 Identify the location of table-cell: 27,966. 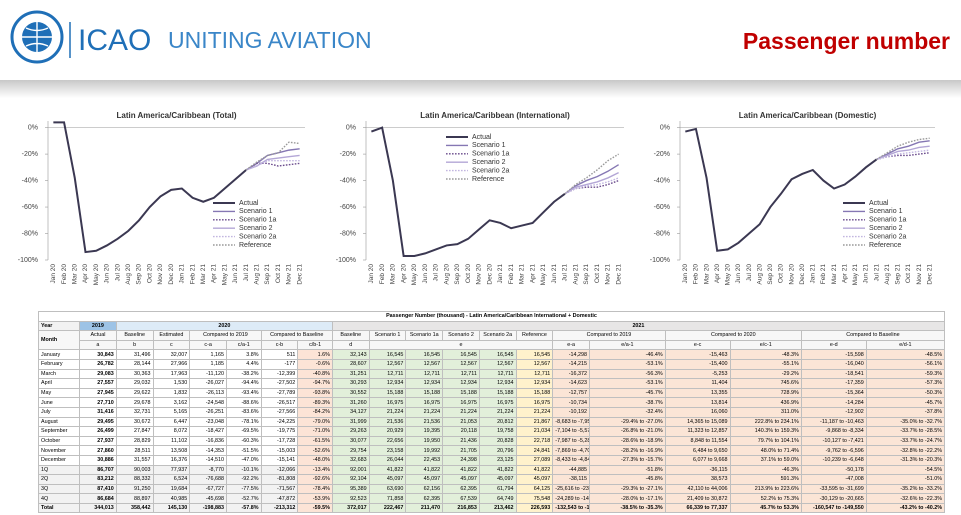
(171, 364).